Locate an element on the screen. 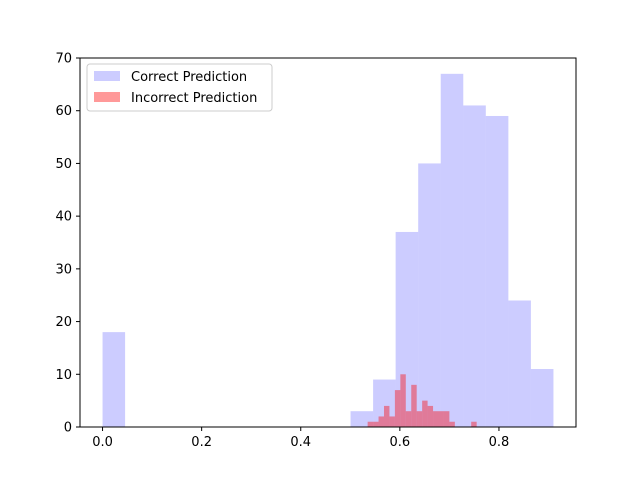 Image resolution: width=640 pixels, height=480 pixels. legend-label-correct: Correct Prediction is located at coordinates (189, 77).